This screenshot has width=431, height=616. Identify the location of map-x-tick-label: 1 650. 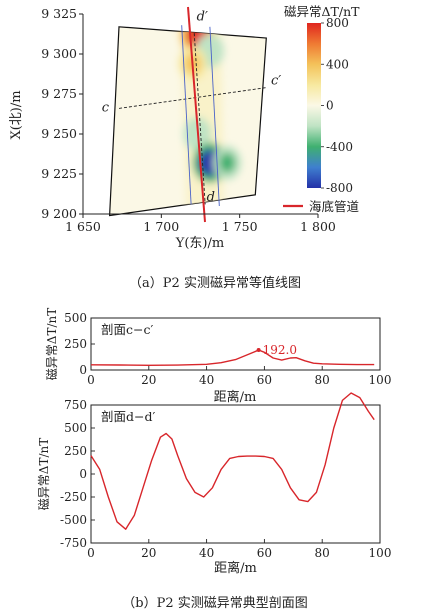
(83, 226).